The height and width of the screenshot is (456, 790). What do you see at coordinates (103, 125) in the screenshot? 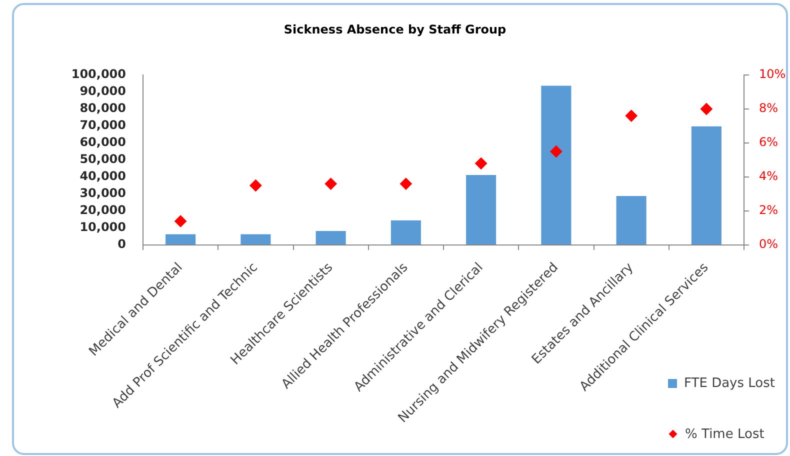
I see `y-tick-label: 70,000` at bounding box center [103, 125].